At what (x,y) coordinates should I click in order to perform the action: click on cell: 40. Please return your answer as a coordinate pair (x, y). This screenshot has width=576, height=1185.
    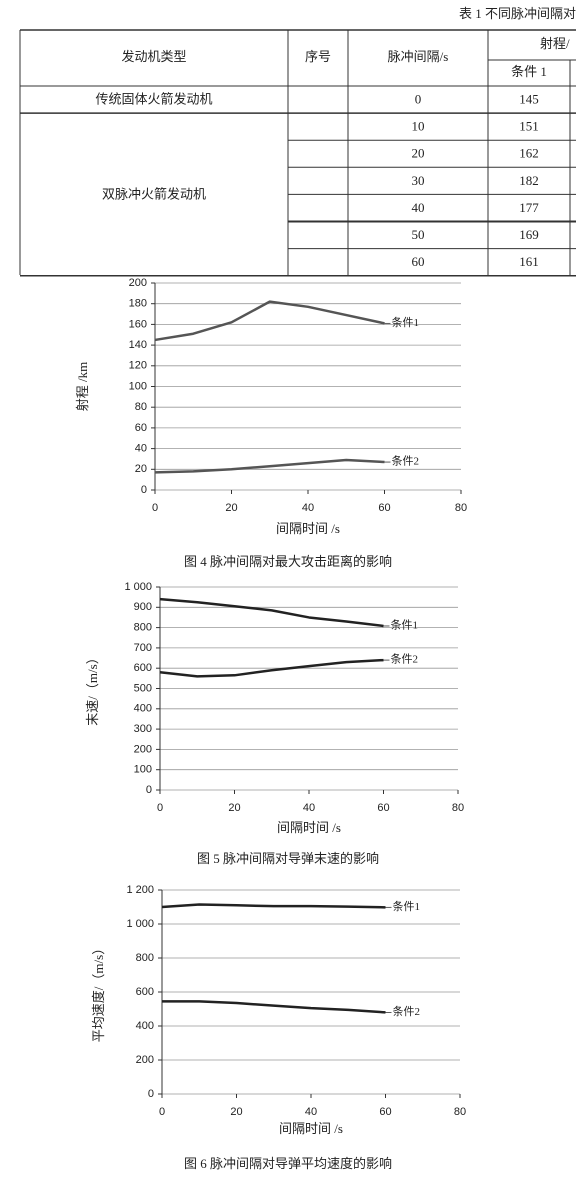
    Looking at the image, I should click on (418, 207).